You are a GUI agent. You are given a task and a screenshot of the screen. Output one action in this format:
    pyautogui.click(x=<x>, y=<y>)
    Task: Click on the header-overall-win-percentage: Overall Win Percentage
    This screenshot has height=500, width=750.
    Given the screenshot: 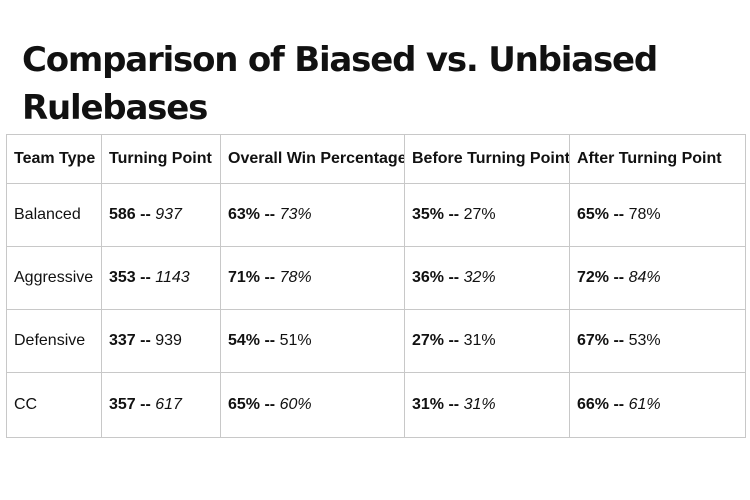 What is the action you would take?
    pyautogui.click(x=312, y=159)
    